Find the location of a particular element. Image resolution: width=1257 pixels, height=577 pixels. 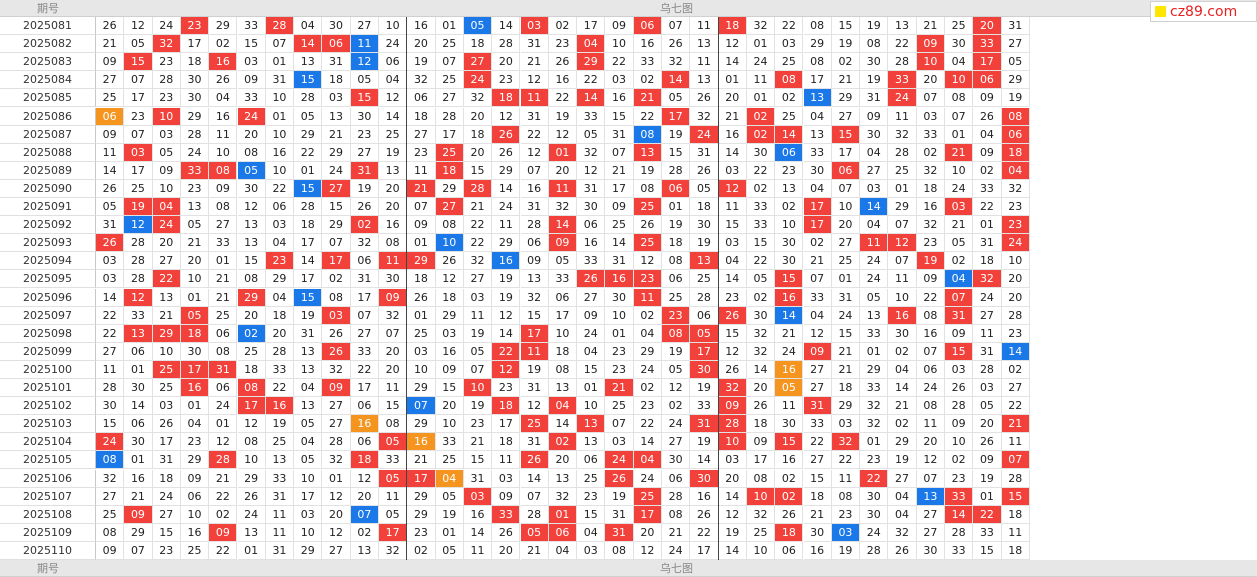

hit-cell: 25 is located at coordinates (647, 243).